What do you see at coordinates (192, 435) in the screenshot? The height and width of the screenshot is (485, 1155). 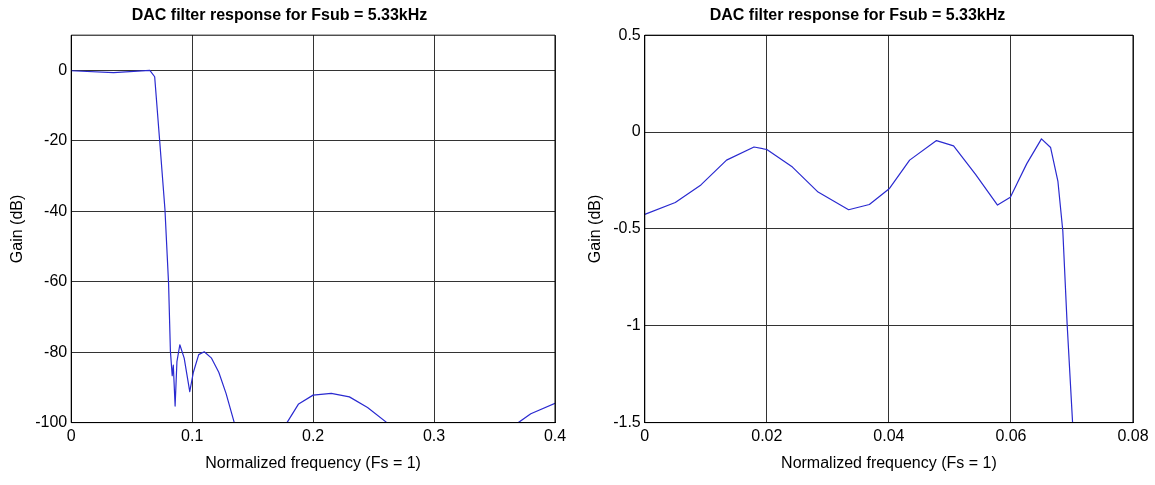 I see `x-tick-label: 0.1` at bounding box center [192, 435].